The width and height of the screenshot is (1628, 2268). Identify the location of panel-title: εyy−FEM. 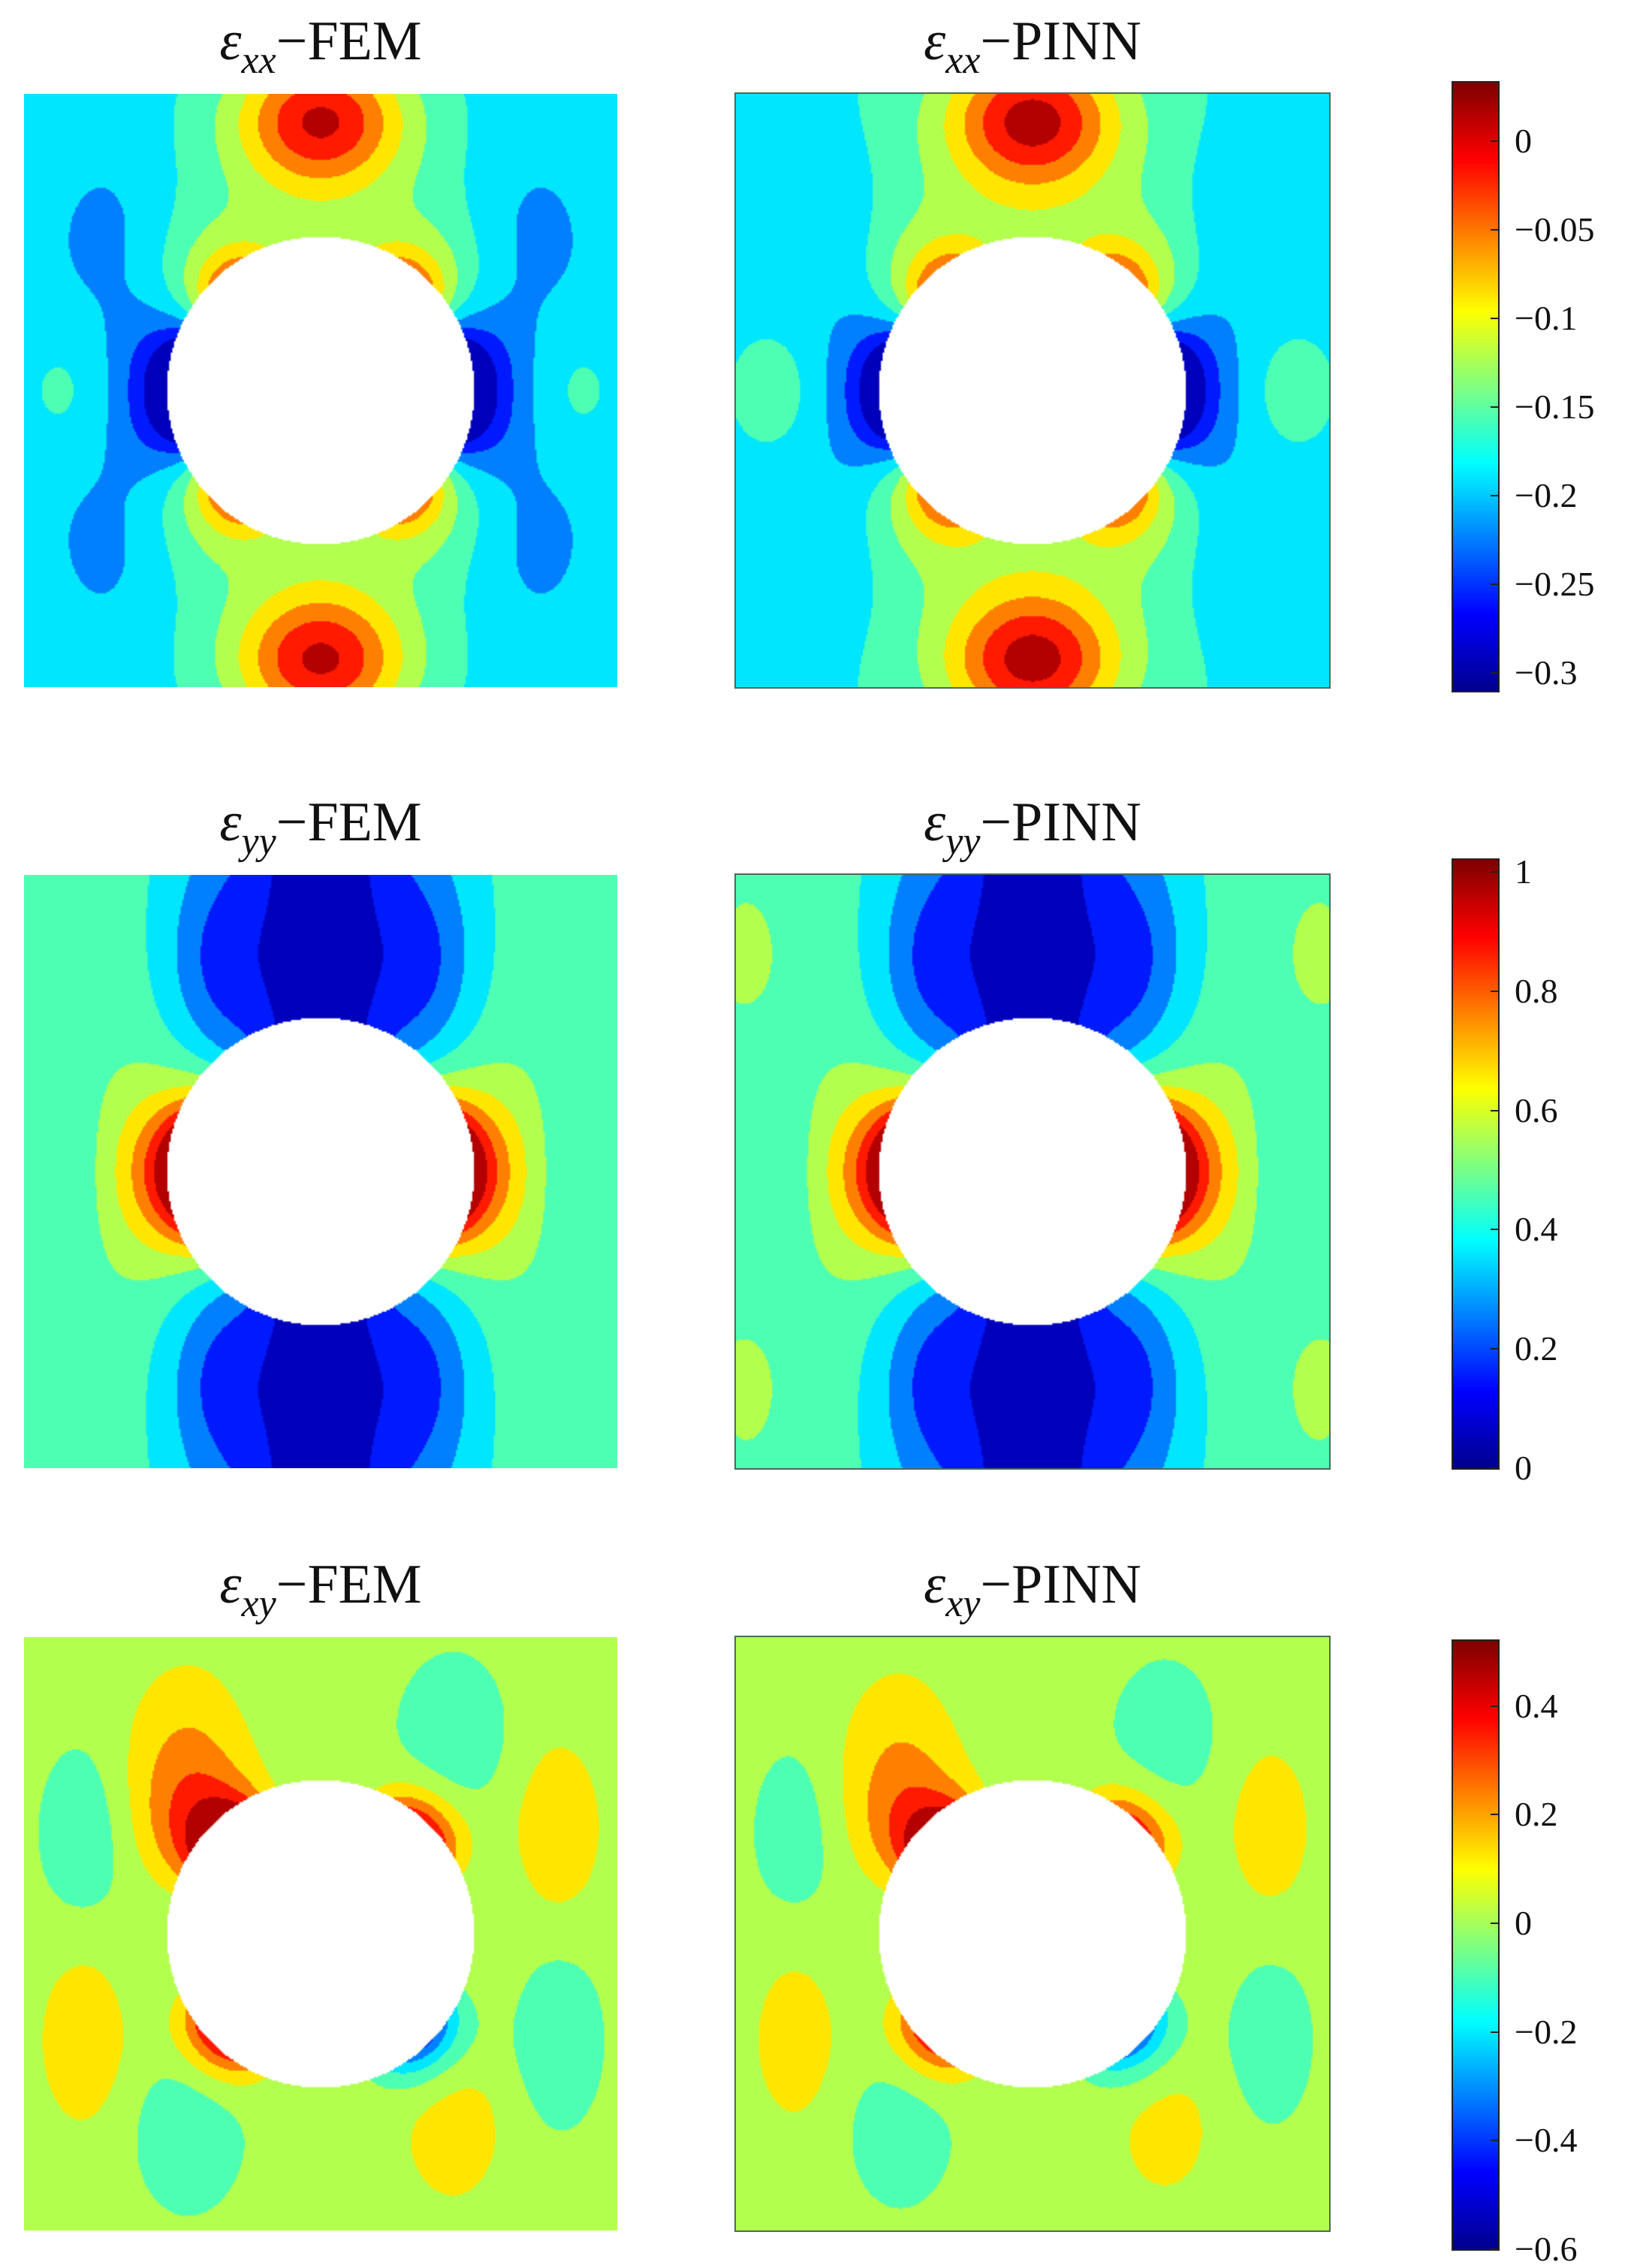
(321, 826).